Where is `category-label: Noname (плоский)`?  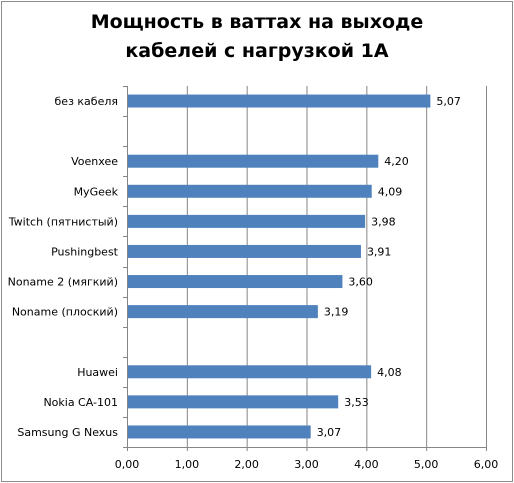
category-label: Noname (плоский) is located at coordinates (65, 312).